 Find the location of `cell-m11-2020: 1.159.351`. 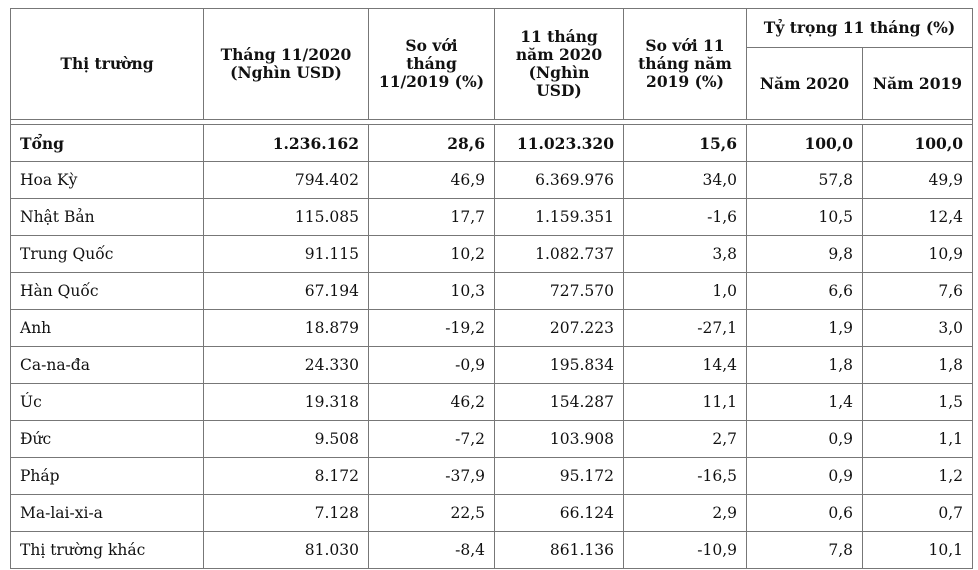

cell-m11-2020: 1.159.351 is located at coordinates (559, 217).